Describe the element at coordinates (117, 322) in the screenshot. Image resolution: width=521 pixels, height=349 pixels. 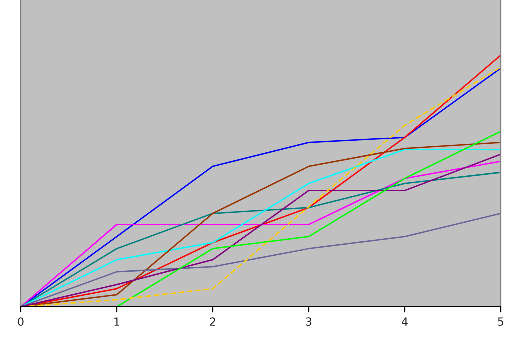
I see `x-tick-label: 1` at that location.